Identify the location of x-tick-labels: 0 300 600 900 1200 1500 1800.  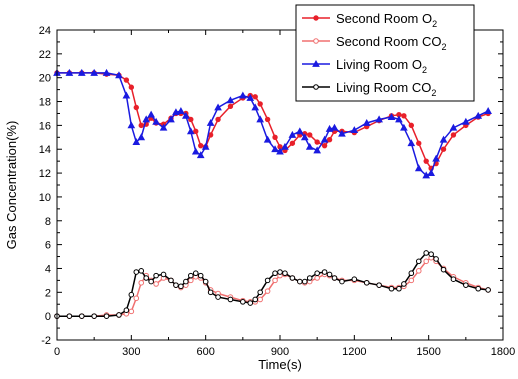
(284, 352).